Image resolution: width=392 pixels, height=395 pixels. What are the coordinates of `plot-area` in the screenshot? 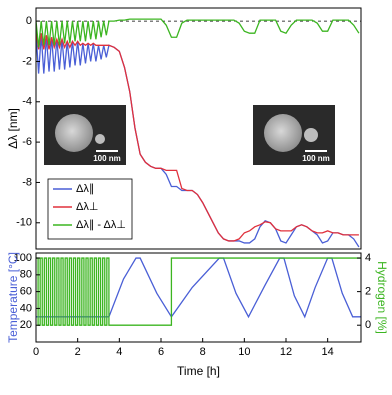 It's located at (198, 291).